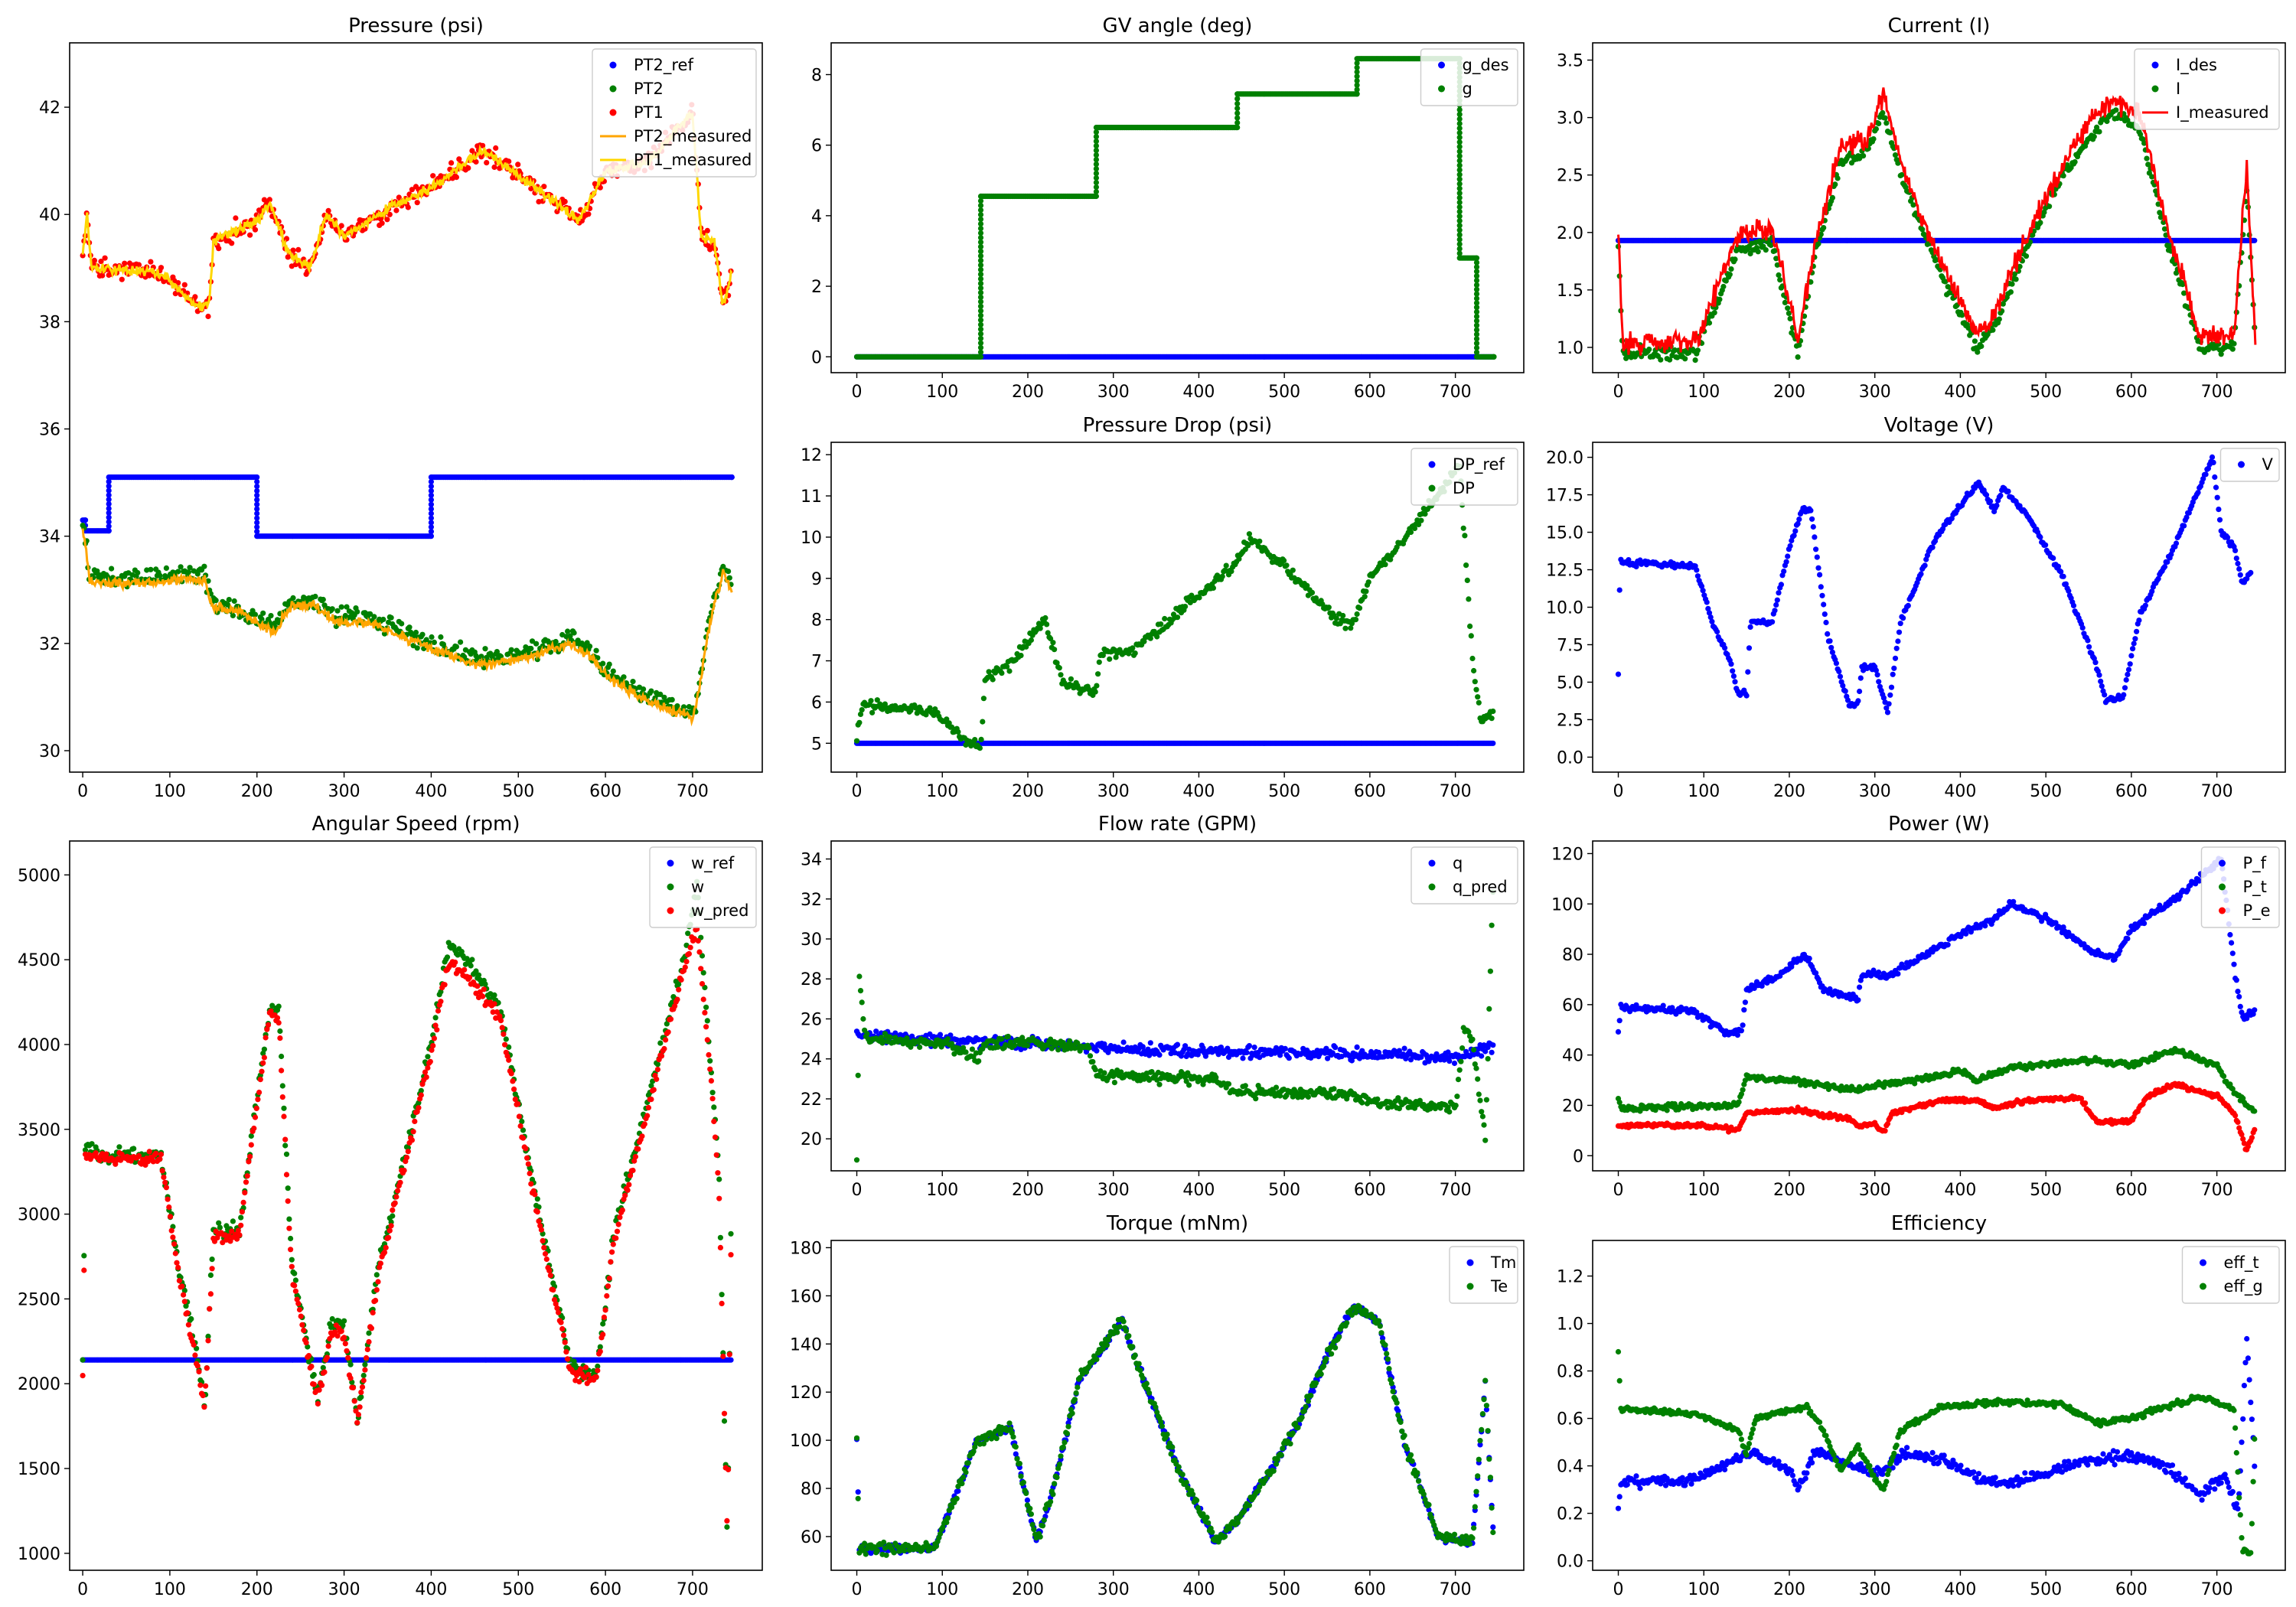 This screenshot has height=1607, width=2296. I want to click on y-tick-label: 4, so click(816, 217).